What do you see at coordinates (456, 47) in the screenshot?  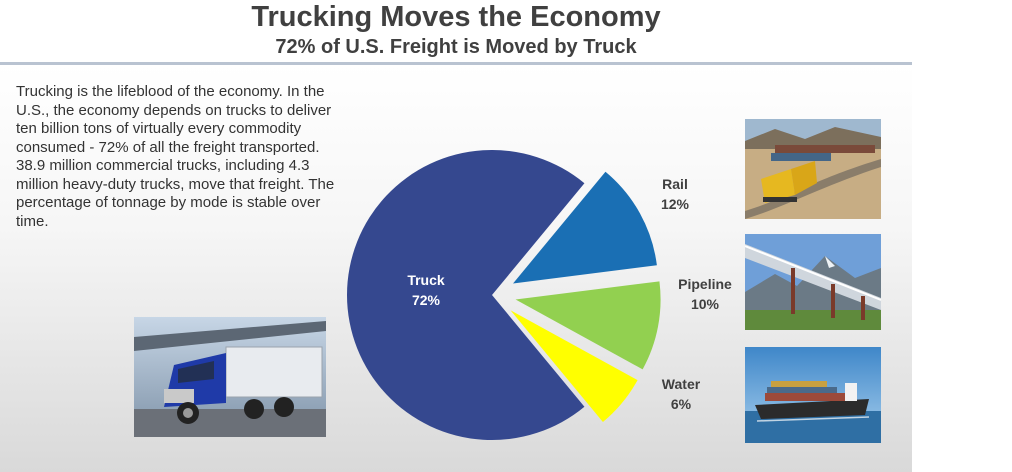 I see `page-subtitle: 72% of U.S. Freight is Moved by Truck` at bounding box center [456, 47].